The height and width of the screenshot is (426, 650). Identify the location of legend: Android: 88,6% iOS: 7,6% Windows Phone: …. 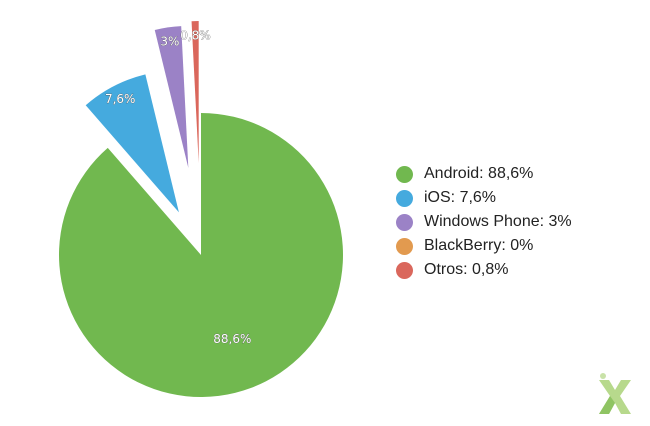
(484, 222).